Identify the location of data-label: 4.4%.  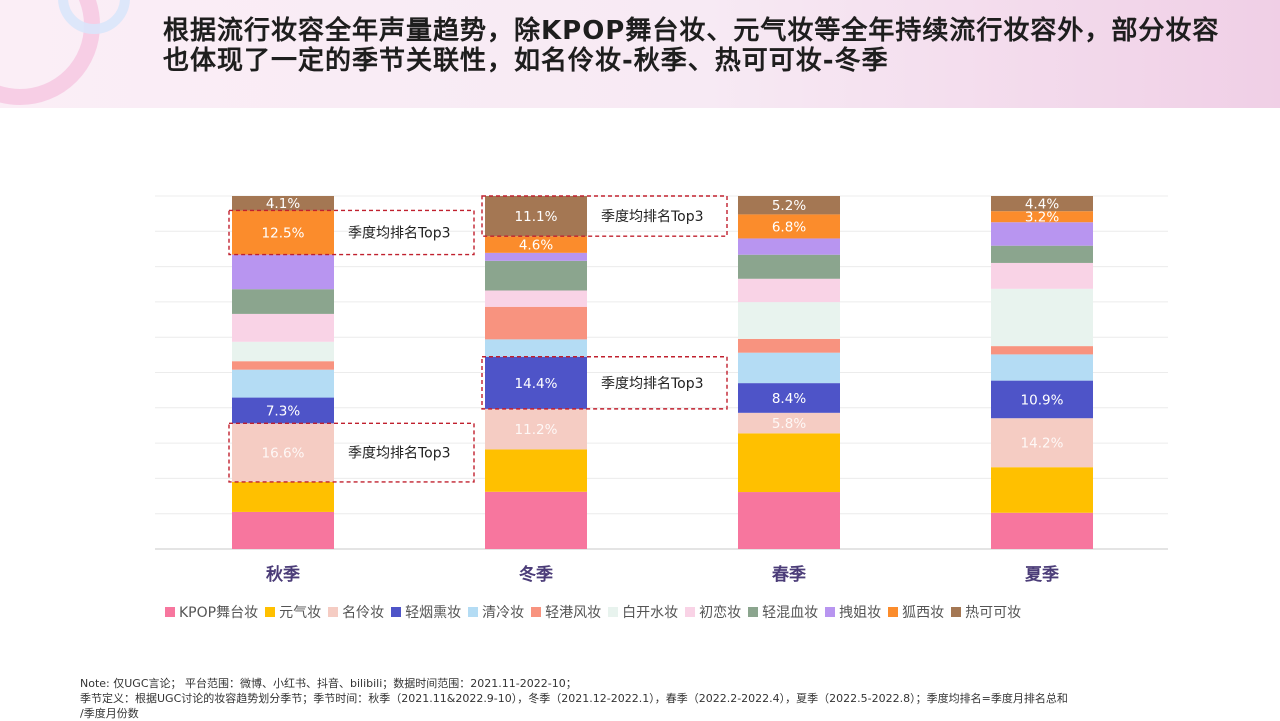
(1042, 205).